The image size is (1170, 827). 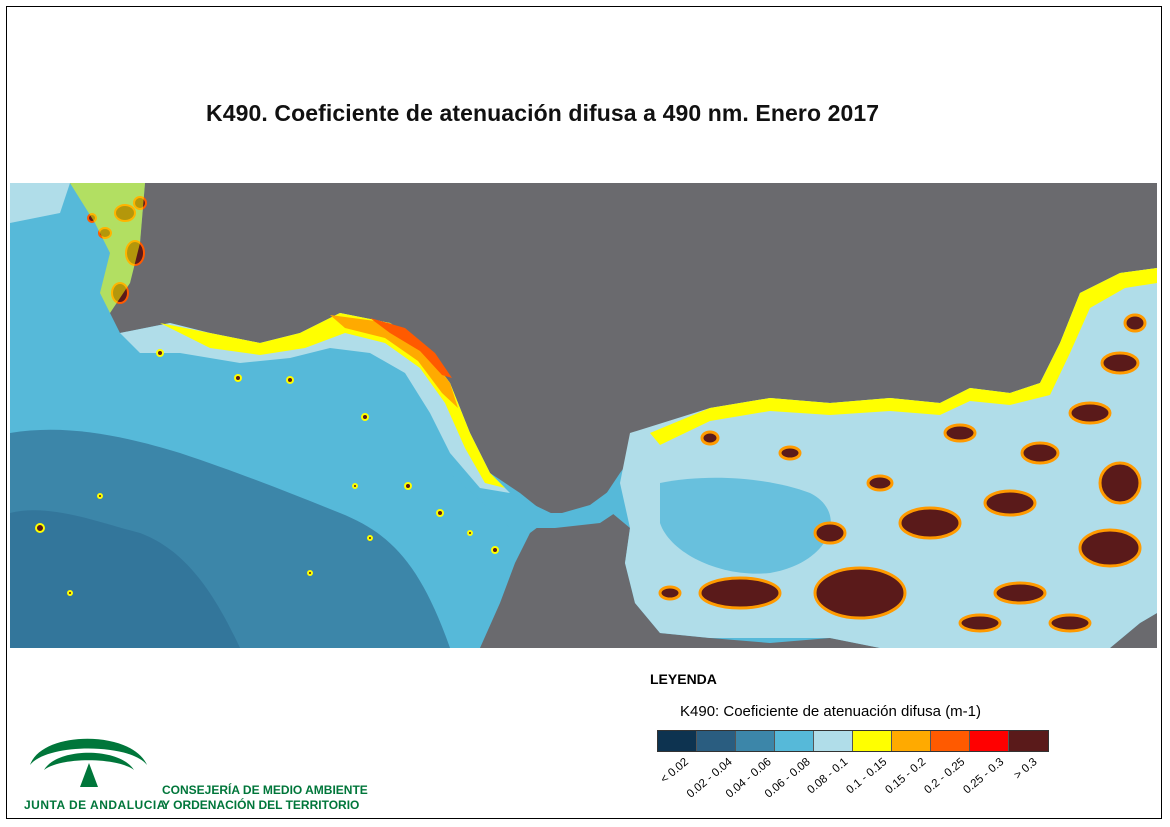 What do you see at coordinates (745, 525) in the screenshot?
I see `alboran-gyre` at bounding box center [745, 525].